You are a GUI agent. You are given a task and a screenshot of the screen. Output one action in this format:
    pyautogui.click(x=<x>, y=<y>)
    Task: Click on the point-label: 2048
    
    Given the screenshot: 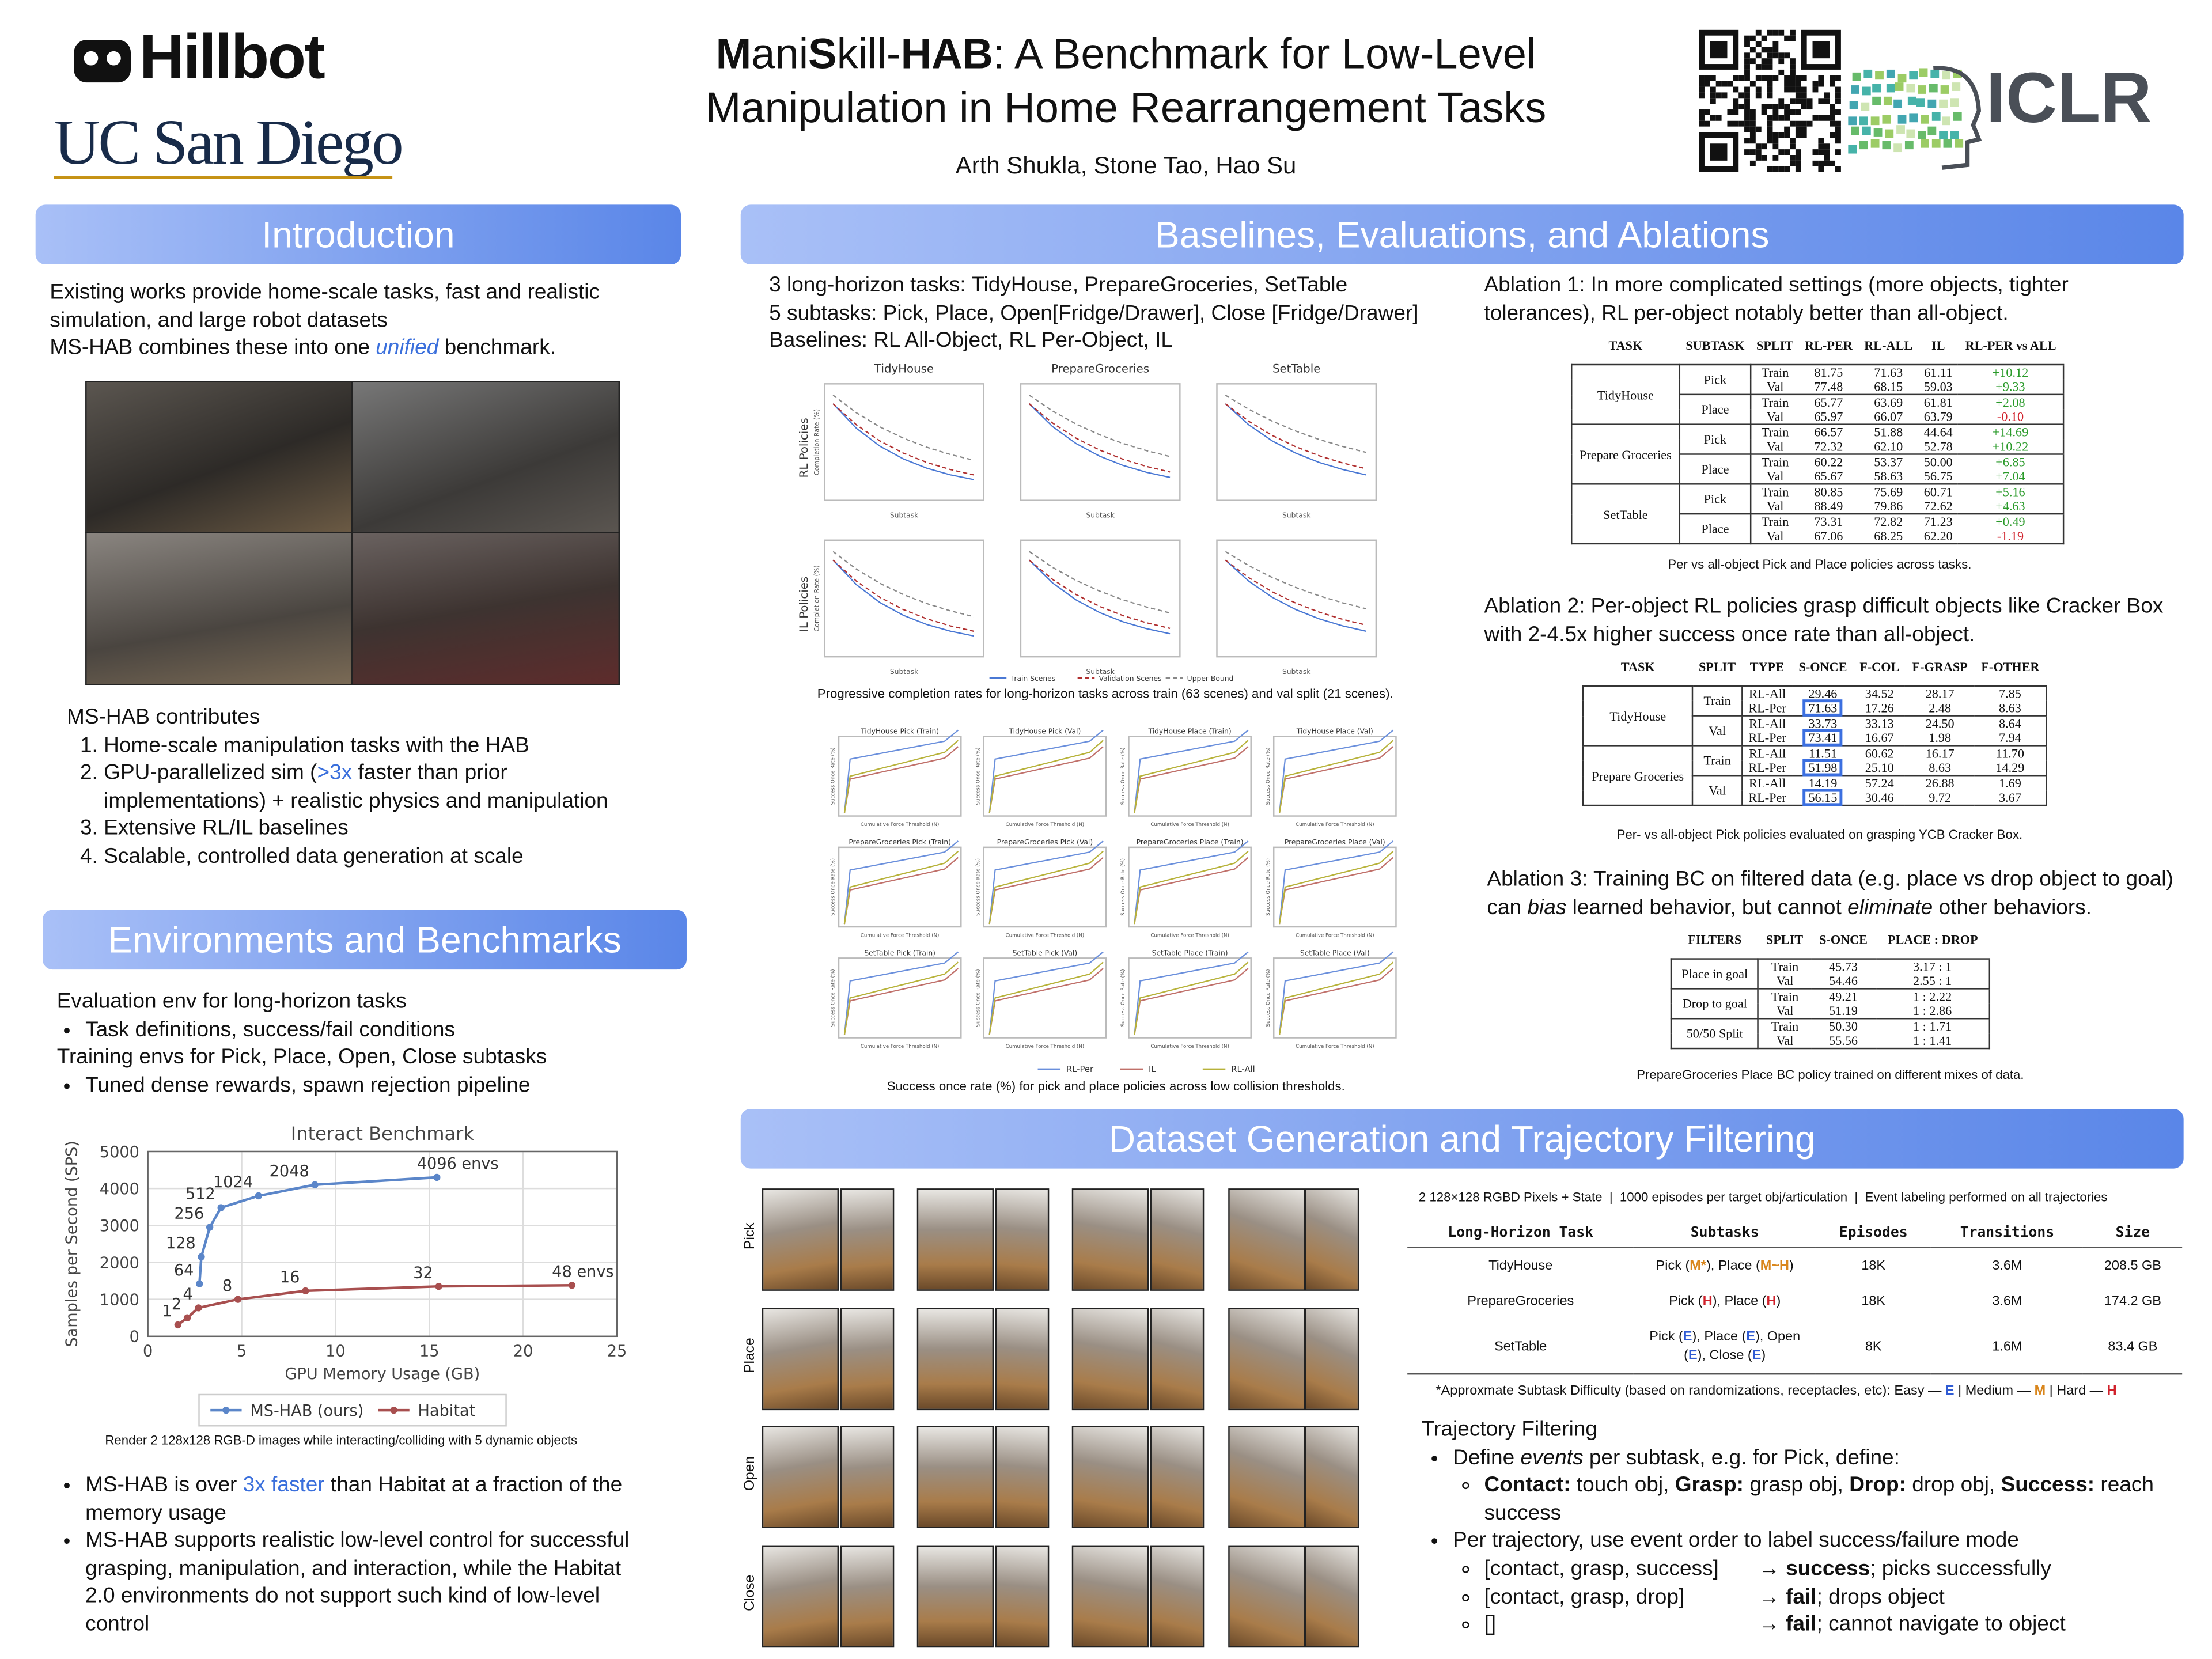 What is the action you would take?
    pyautogui.click(x=289, y=1171)
    